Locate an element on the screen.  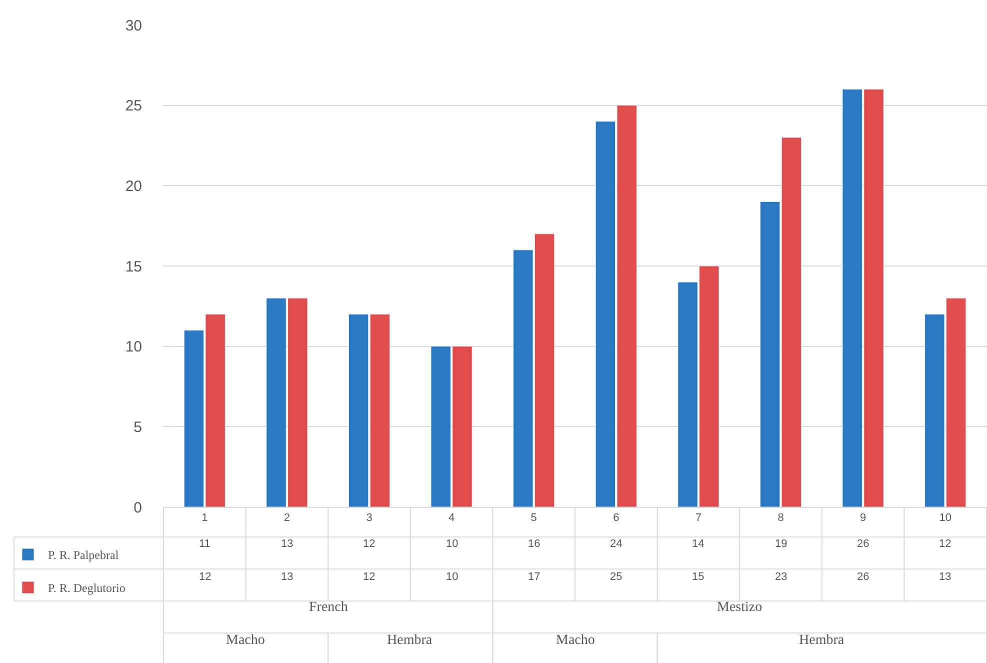
x-tick-label: 7 is located at coordinates (698, 518).